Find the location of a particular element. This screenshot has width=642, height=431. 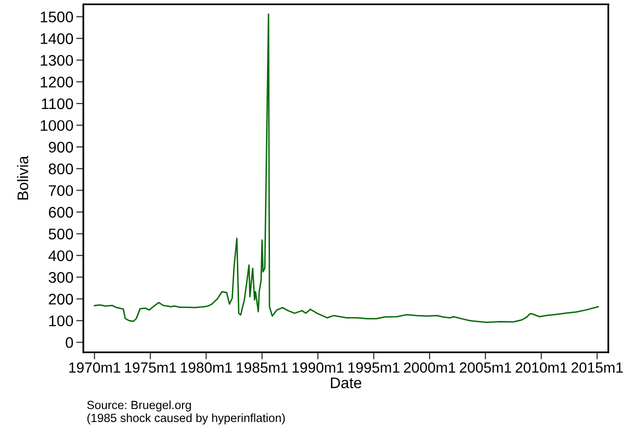

x-tick-label: 2015m1 is located at coordinates (597, 367).